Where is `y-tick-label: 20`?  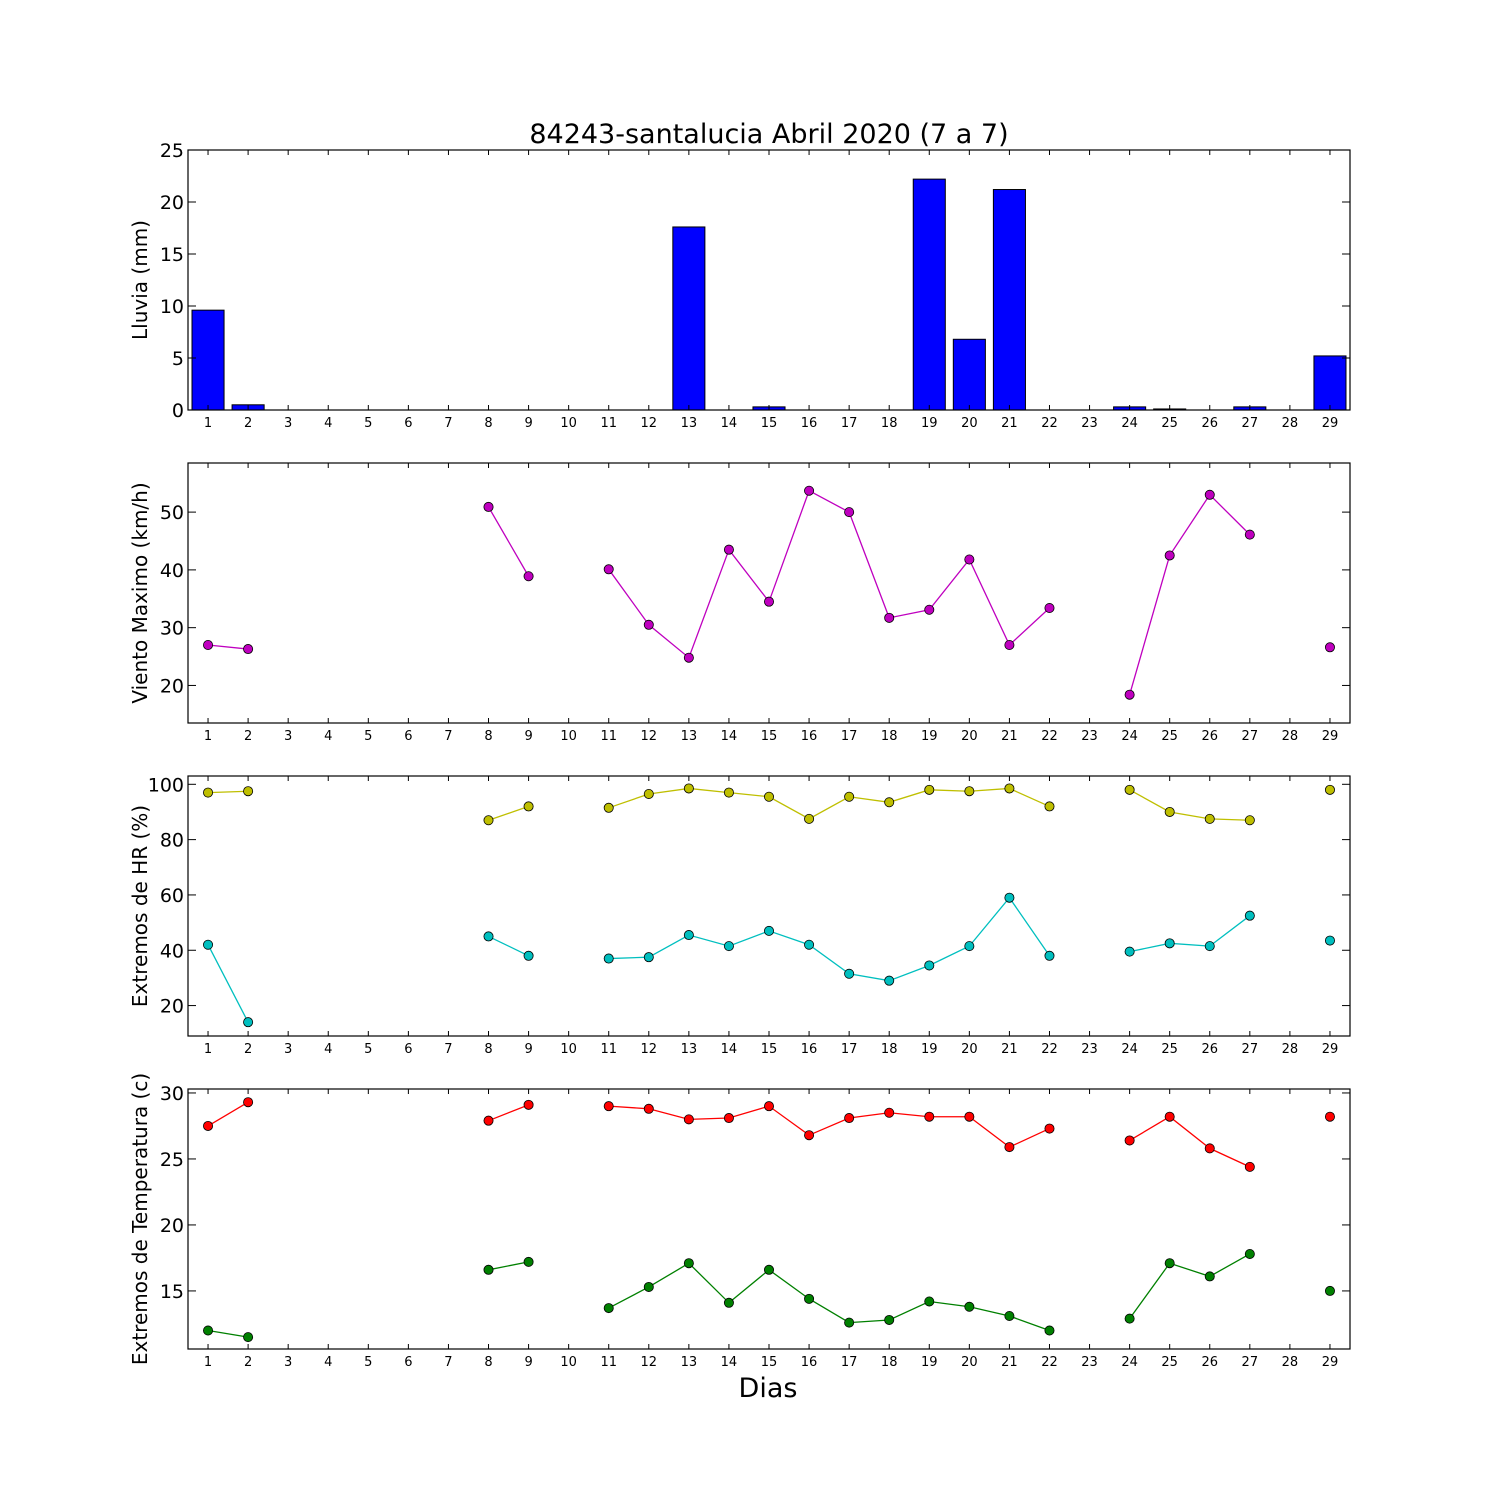 y-tick-label: 20 is located at coordinates (172, 1226).